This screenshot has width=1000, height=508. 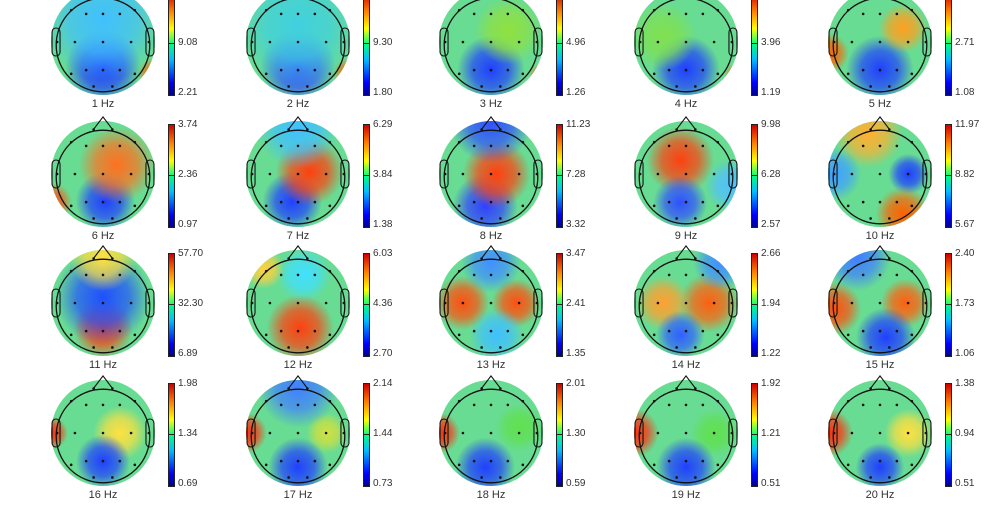 What do you see at coordinates (771, 92) in the screenshot?
I see `colorbar-min-label: 1.19` at bounding box center [771, 92].